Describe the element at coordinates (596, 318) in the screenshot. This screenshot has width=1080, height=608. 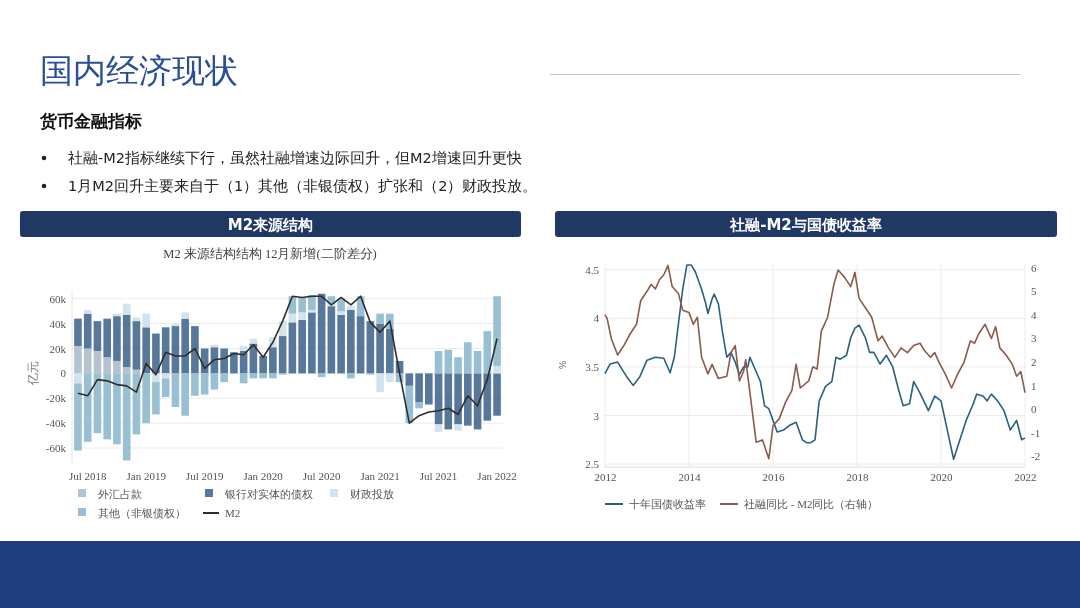
I see `y-tick-label: 4` at that location.